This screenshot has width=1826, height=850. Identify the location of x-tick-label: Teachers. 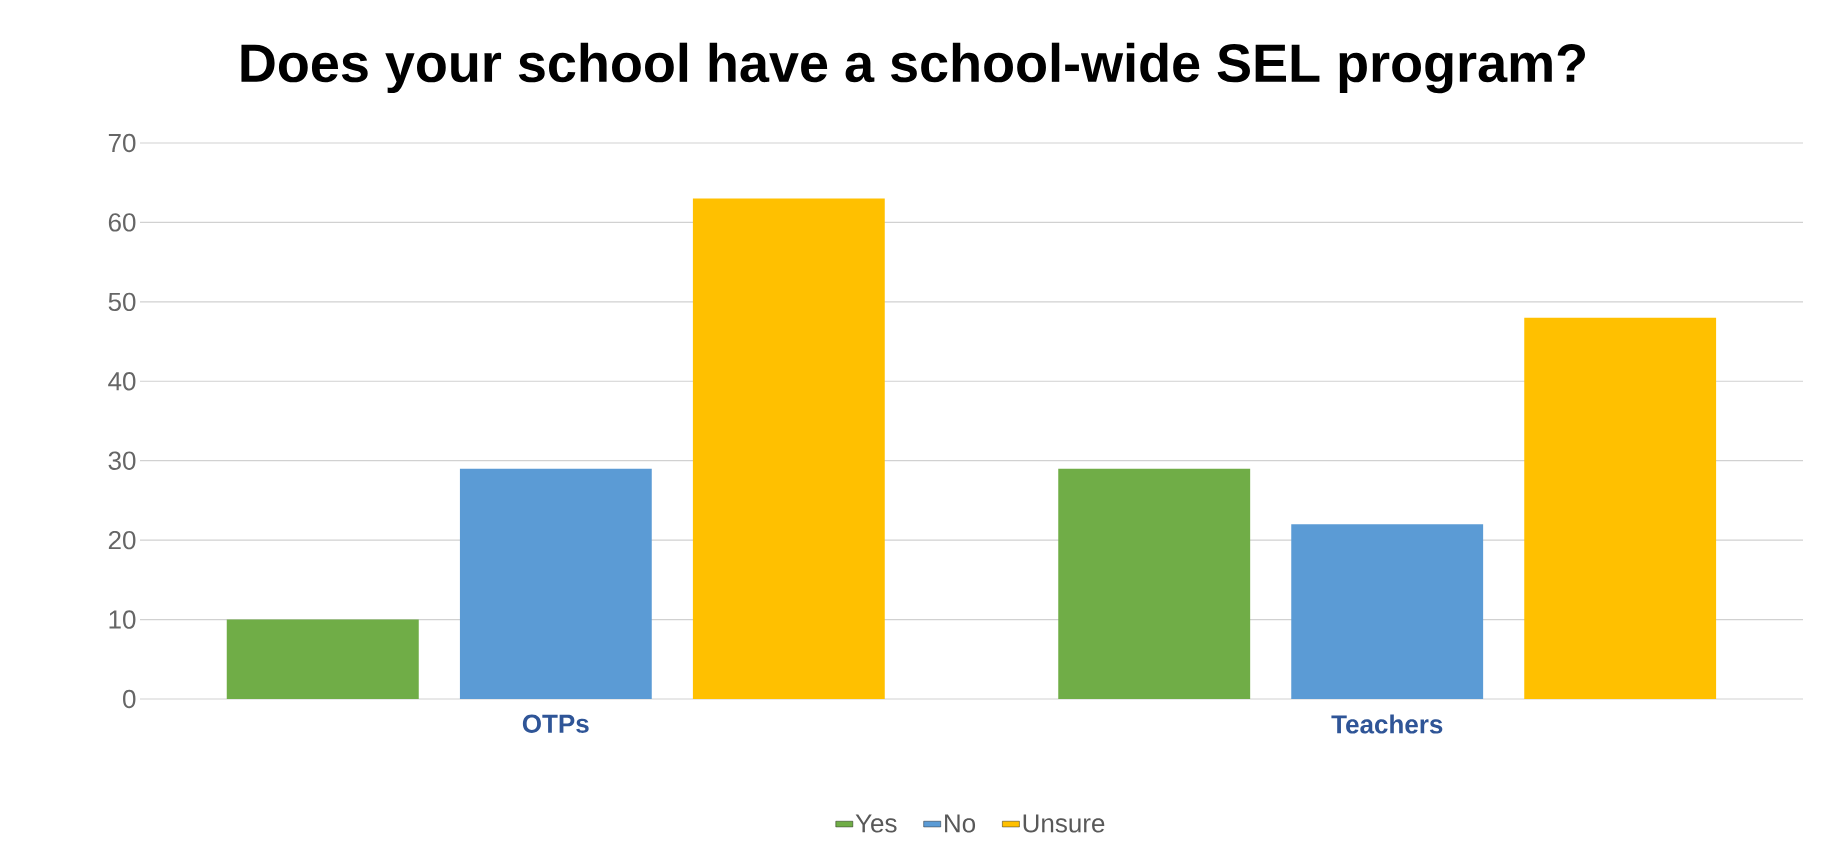
(1387, 724).